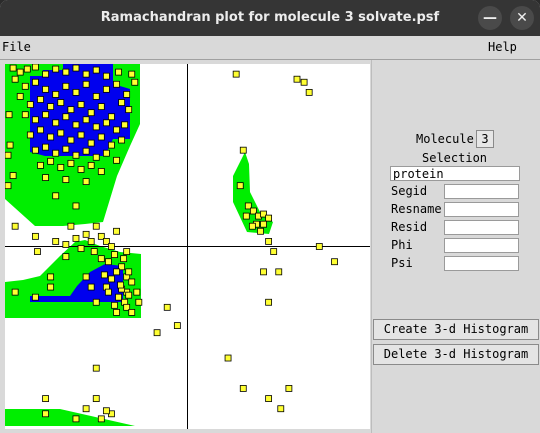 The image size is (540, 433). I want to click on psi-field, so click(481, 263).